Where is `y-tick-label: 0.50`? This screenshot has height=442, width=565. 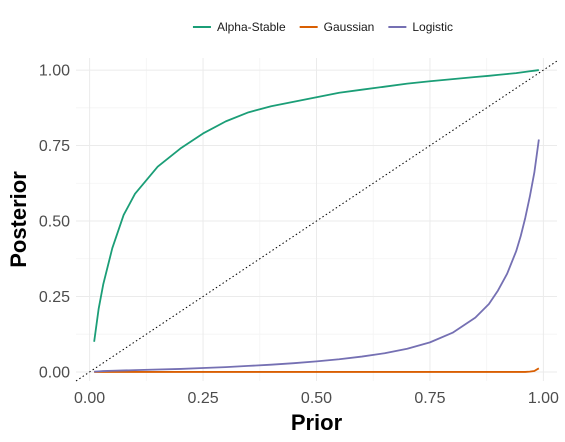 y-tick-label: 0.50 is located at coordinates (54, 222).